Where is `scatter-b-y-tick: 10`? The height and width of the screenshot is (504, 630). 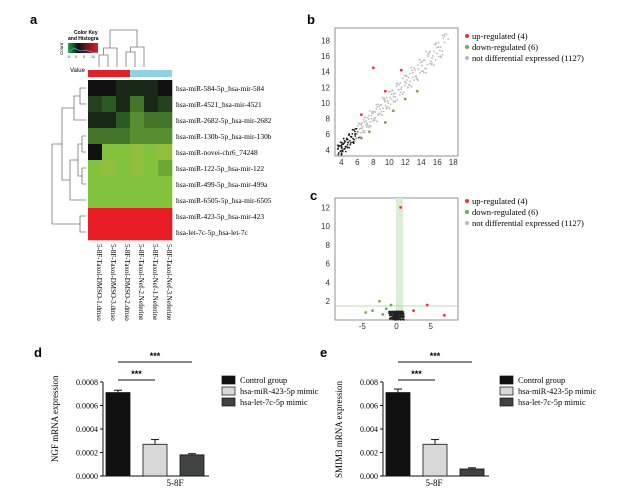
scatter-b-y-tick: 10 is located at coordinates (325, 103).